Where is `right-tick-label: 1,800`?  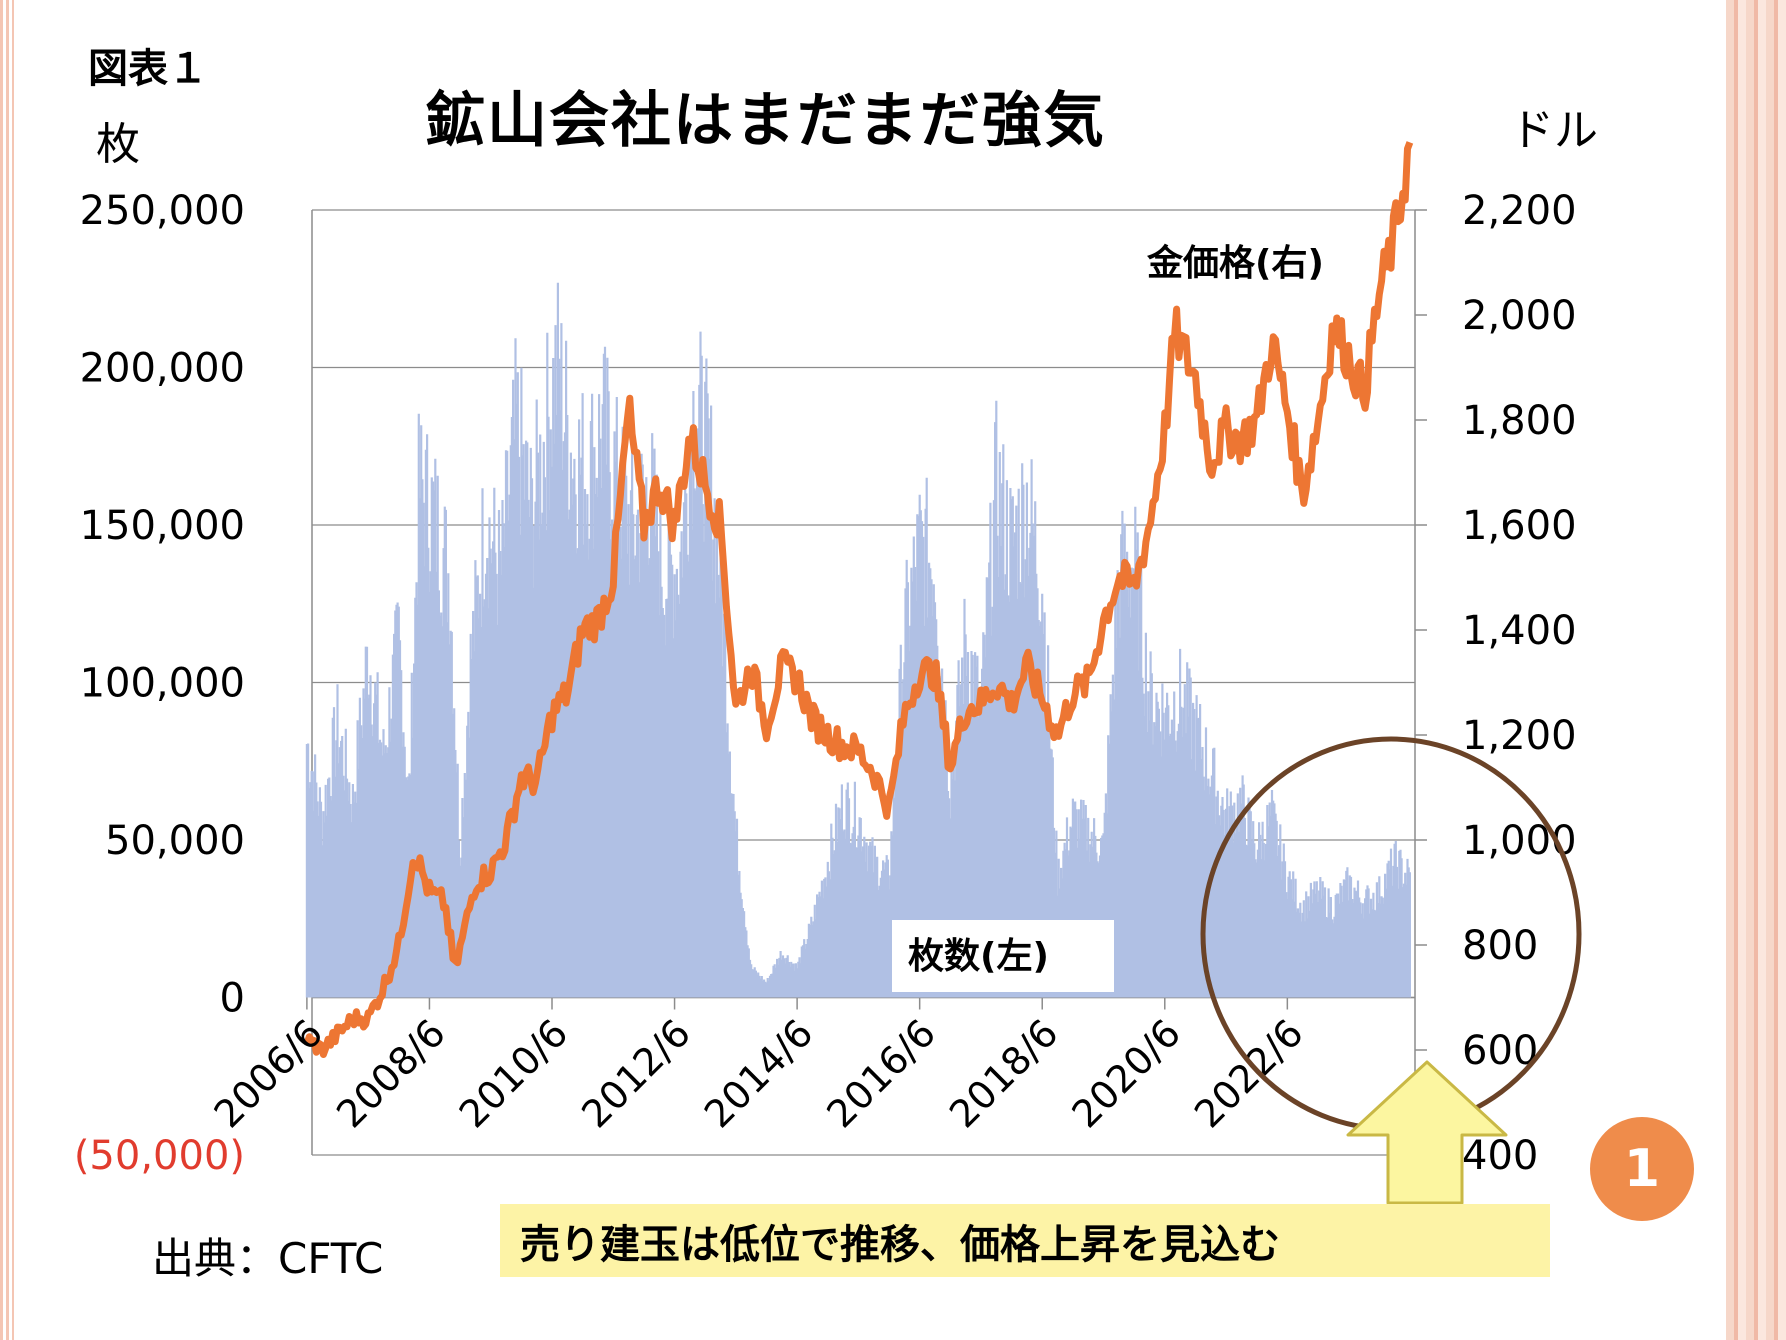 right-tick-label: 1,800 is located at coordinates (1519, 421).